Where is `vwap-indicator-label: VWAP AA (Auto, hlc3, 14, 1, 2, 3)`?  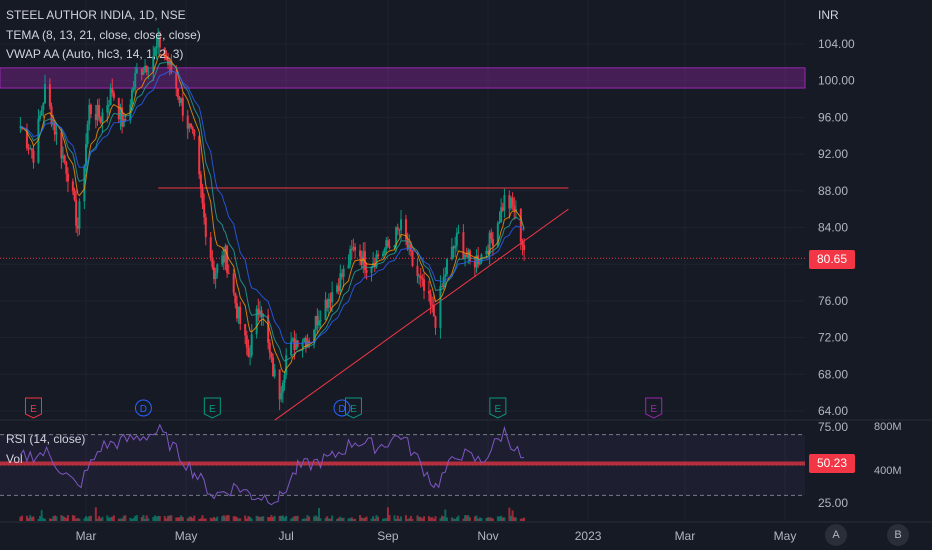
vwap-indicator-label: VWAP AA (Auto, hlc3, 14, 1, 2, 3) is located at coordinates (95, 54).